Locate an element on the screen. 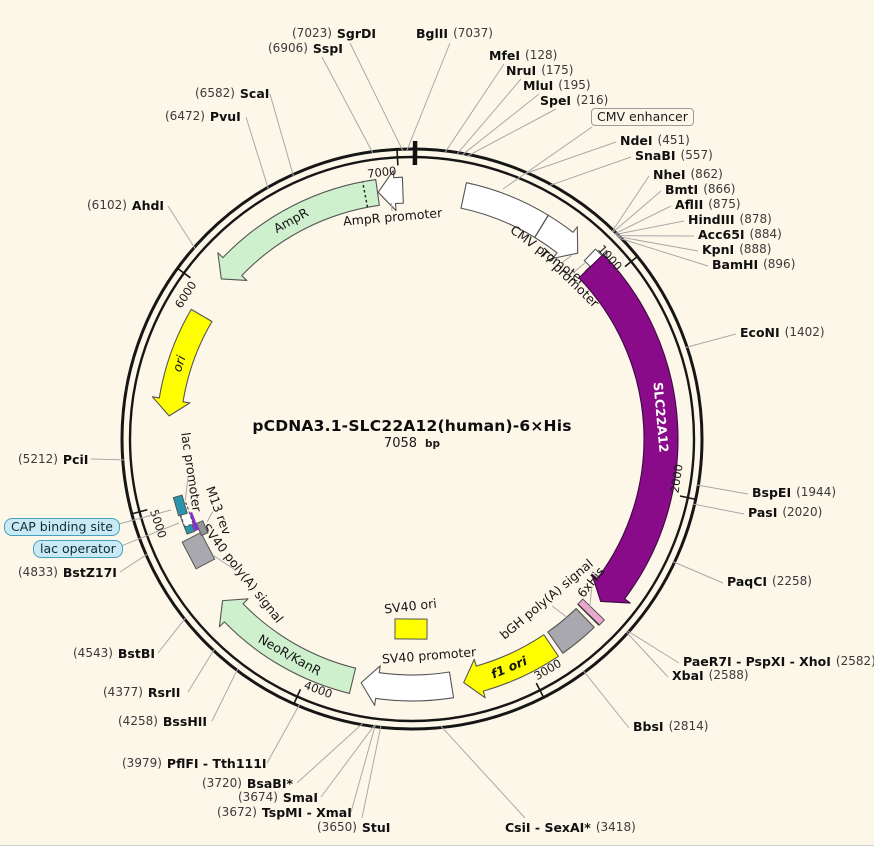  site-name: SmaI is located at coordinates (300, 797).